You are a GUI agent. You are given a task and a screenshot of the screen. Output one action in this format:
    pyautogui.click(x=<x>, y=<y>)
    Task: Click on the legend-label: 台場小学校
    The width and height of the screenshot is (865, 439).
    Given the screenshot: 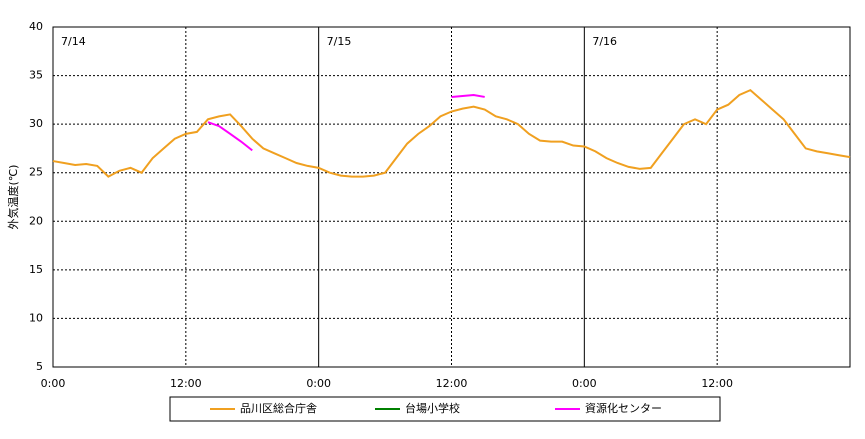 What is the action you would take?
    pyautogui.click(x=432, y=408)
    